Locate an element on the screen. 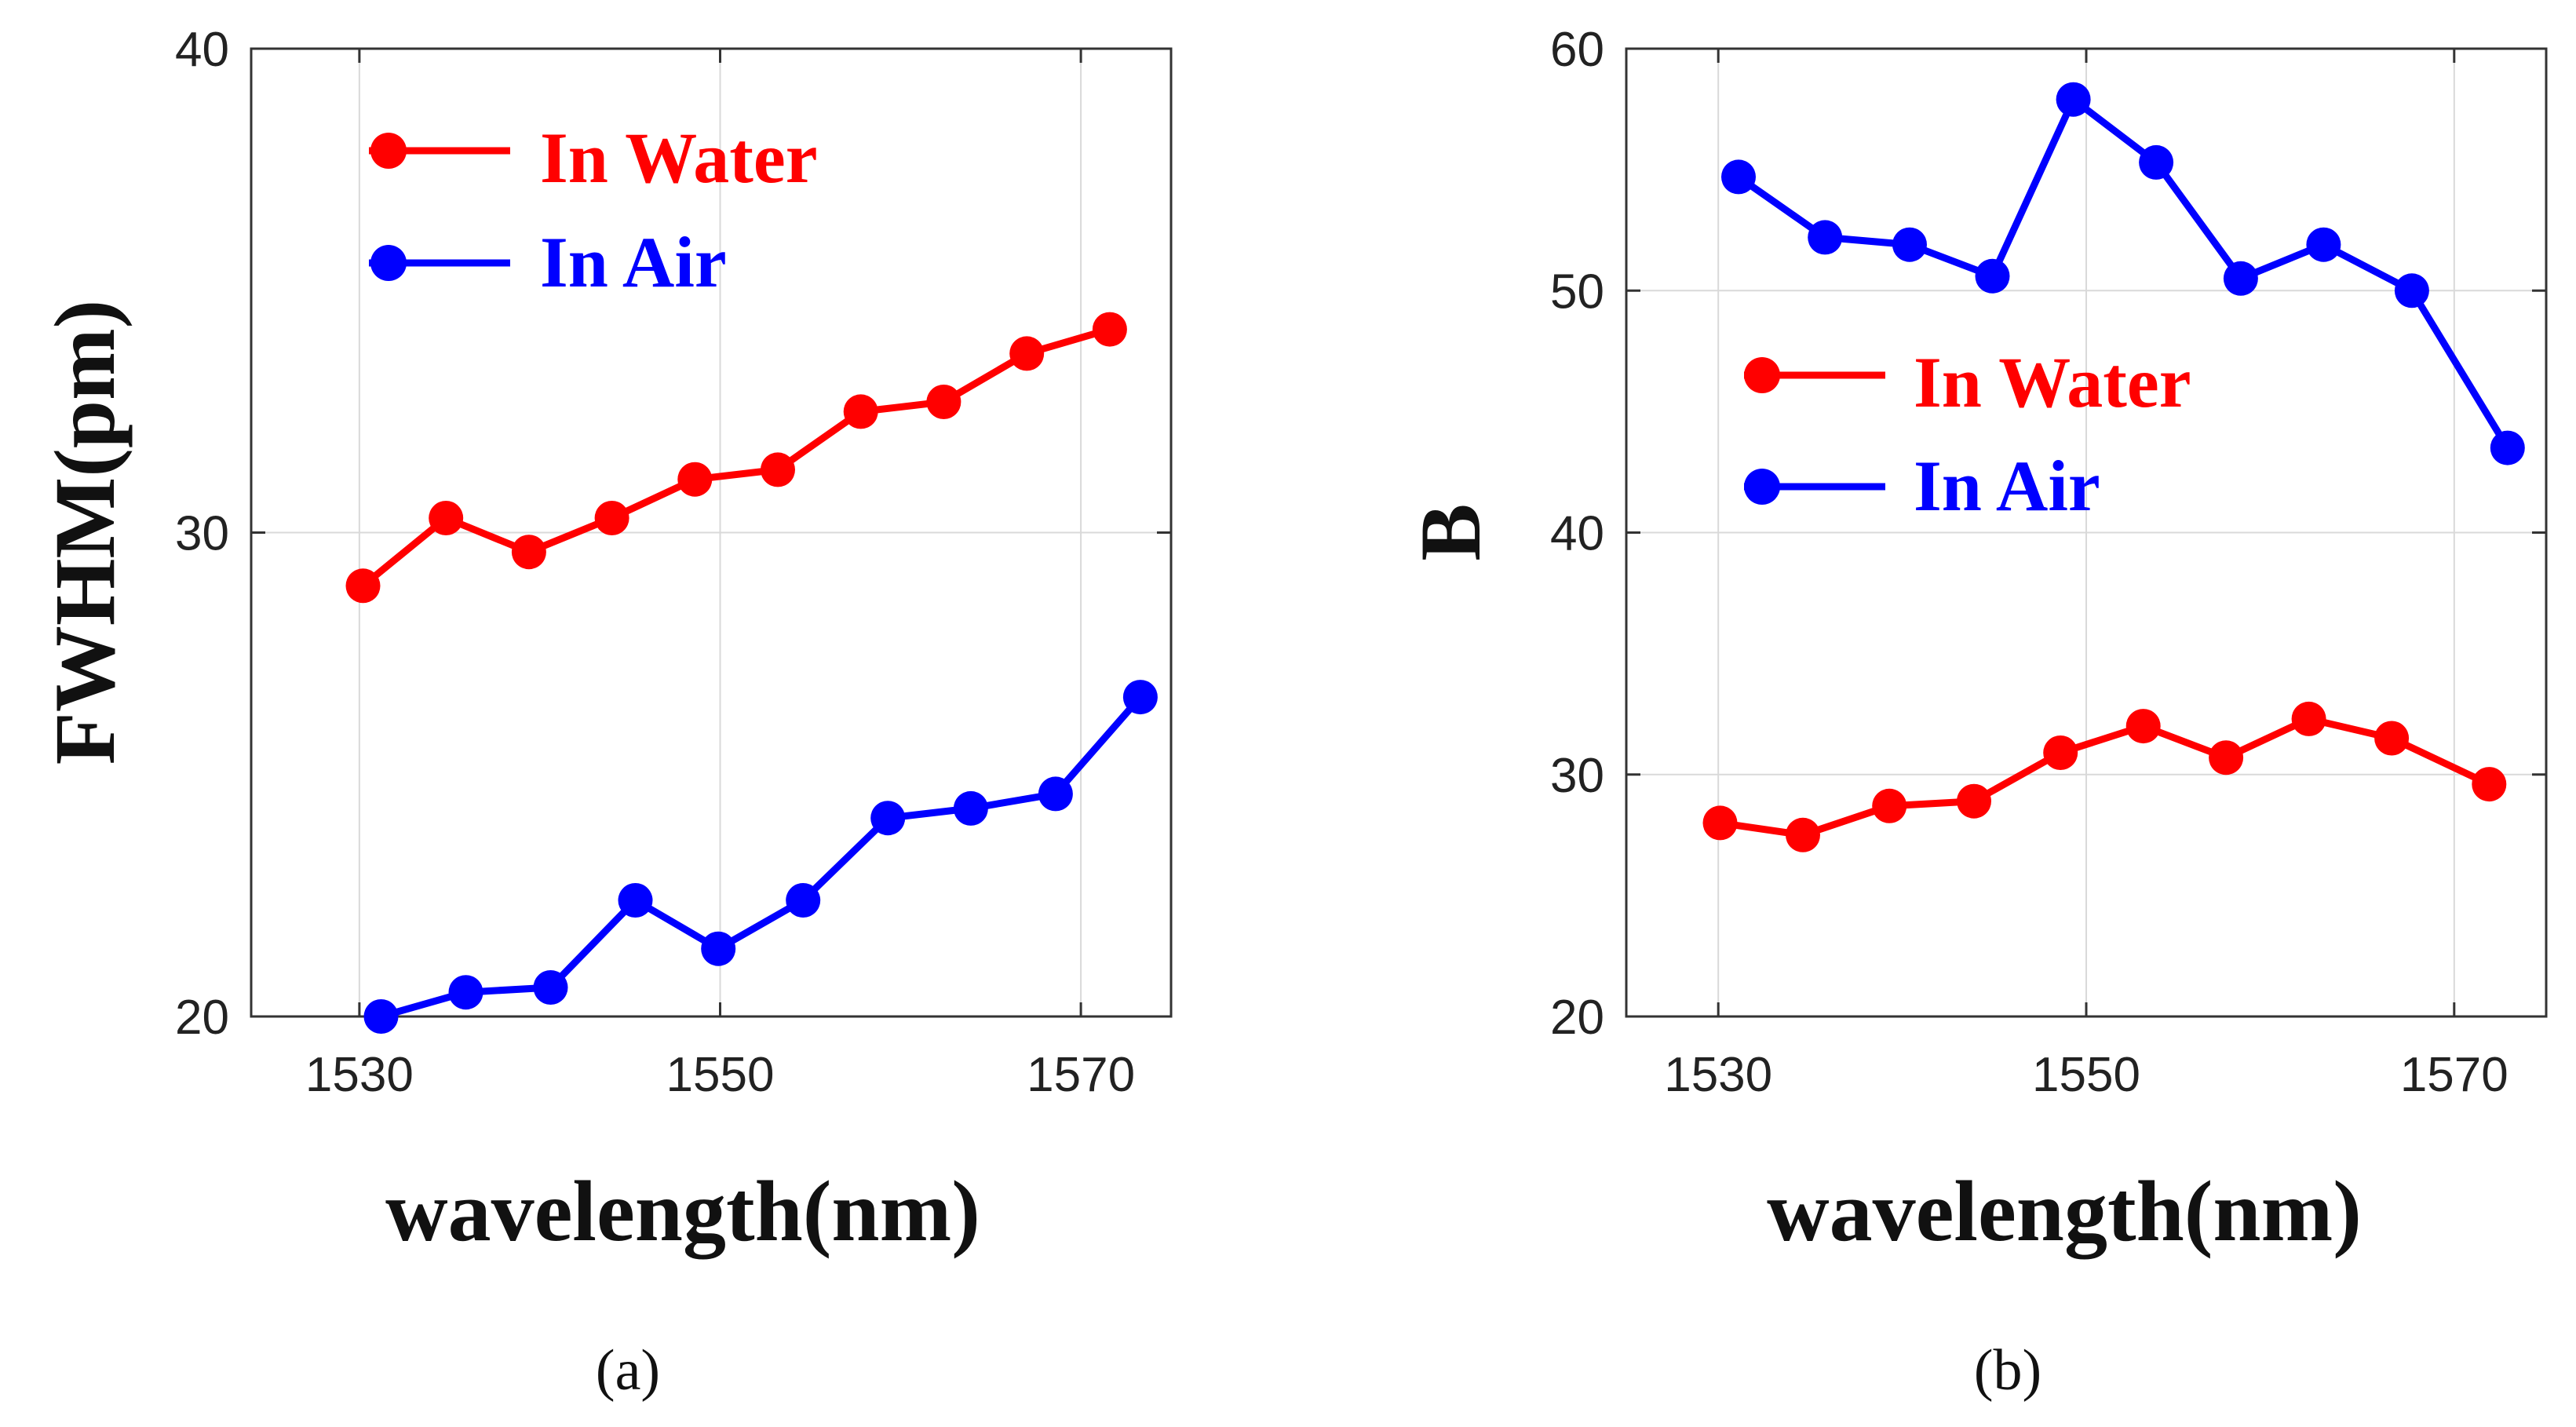 This screenshot has height=1427, width=2576. panel-b-legend-label-air: In Air is located at coordinates (2007, 486).